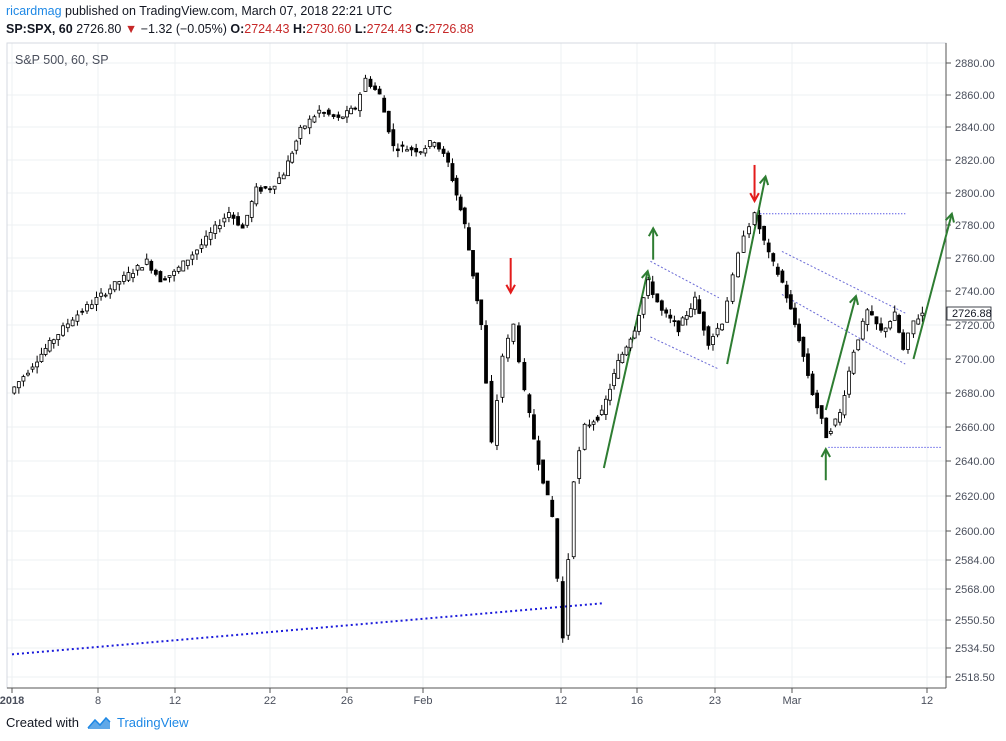 The width and height of the screenshot is (1006, 741). What do you see at coordinates (39, 29) in the screenshot?
I see `symbol-name: SP:SPX, 60` at bounding box center [39, 29].